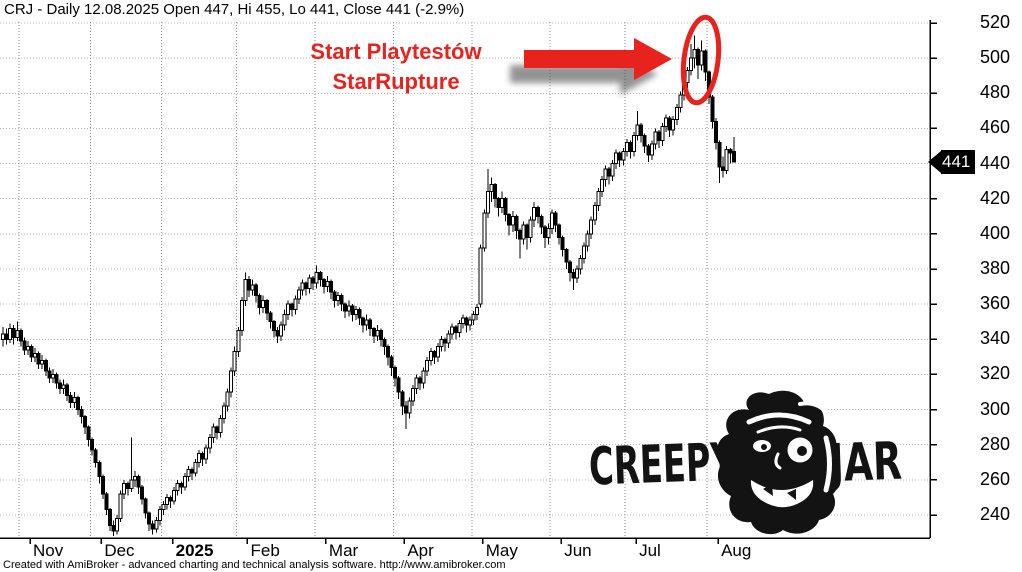 The image size is (1022, 572). I want to click on x-axis-label: Jul, so click(650, 550).